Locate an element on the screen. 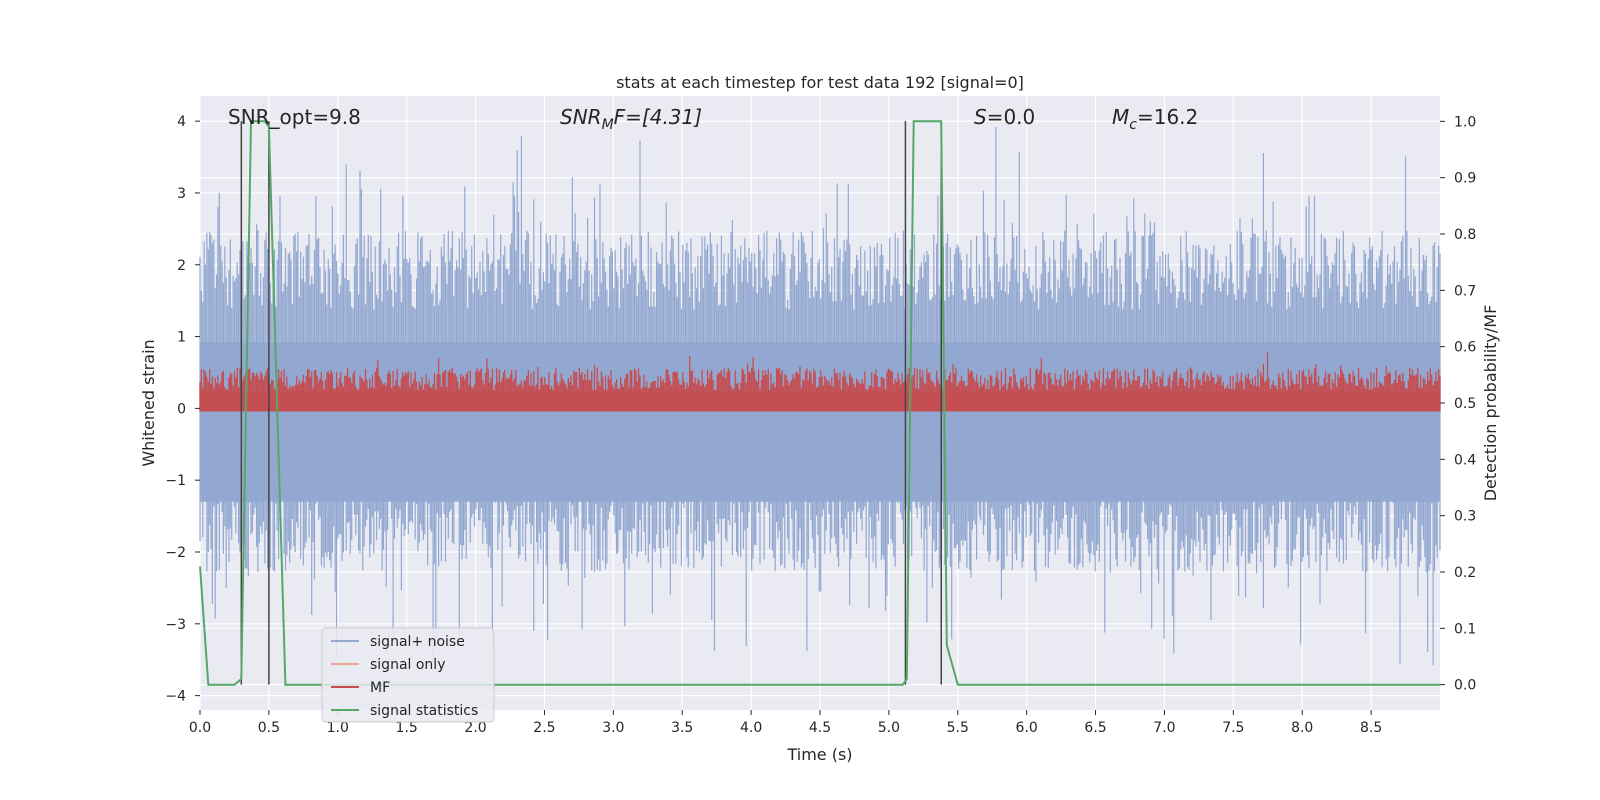 The width and height of the screenshot is (1600, 800). x-axis-label: Time (s) is located at coordinates (819, 754).